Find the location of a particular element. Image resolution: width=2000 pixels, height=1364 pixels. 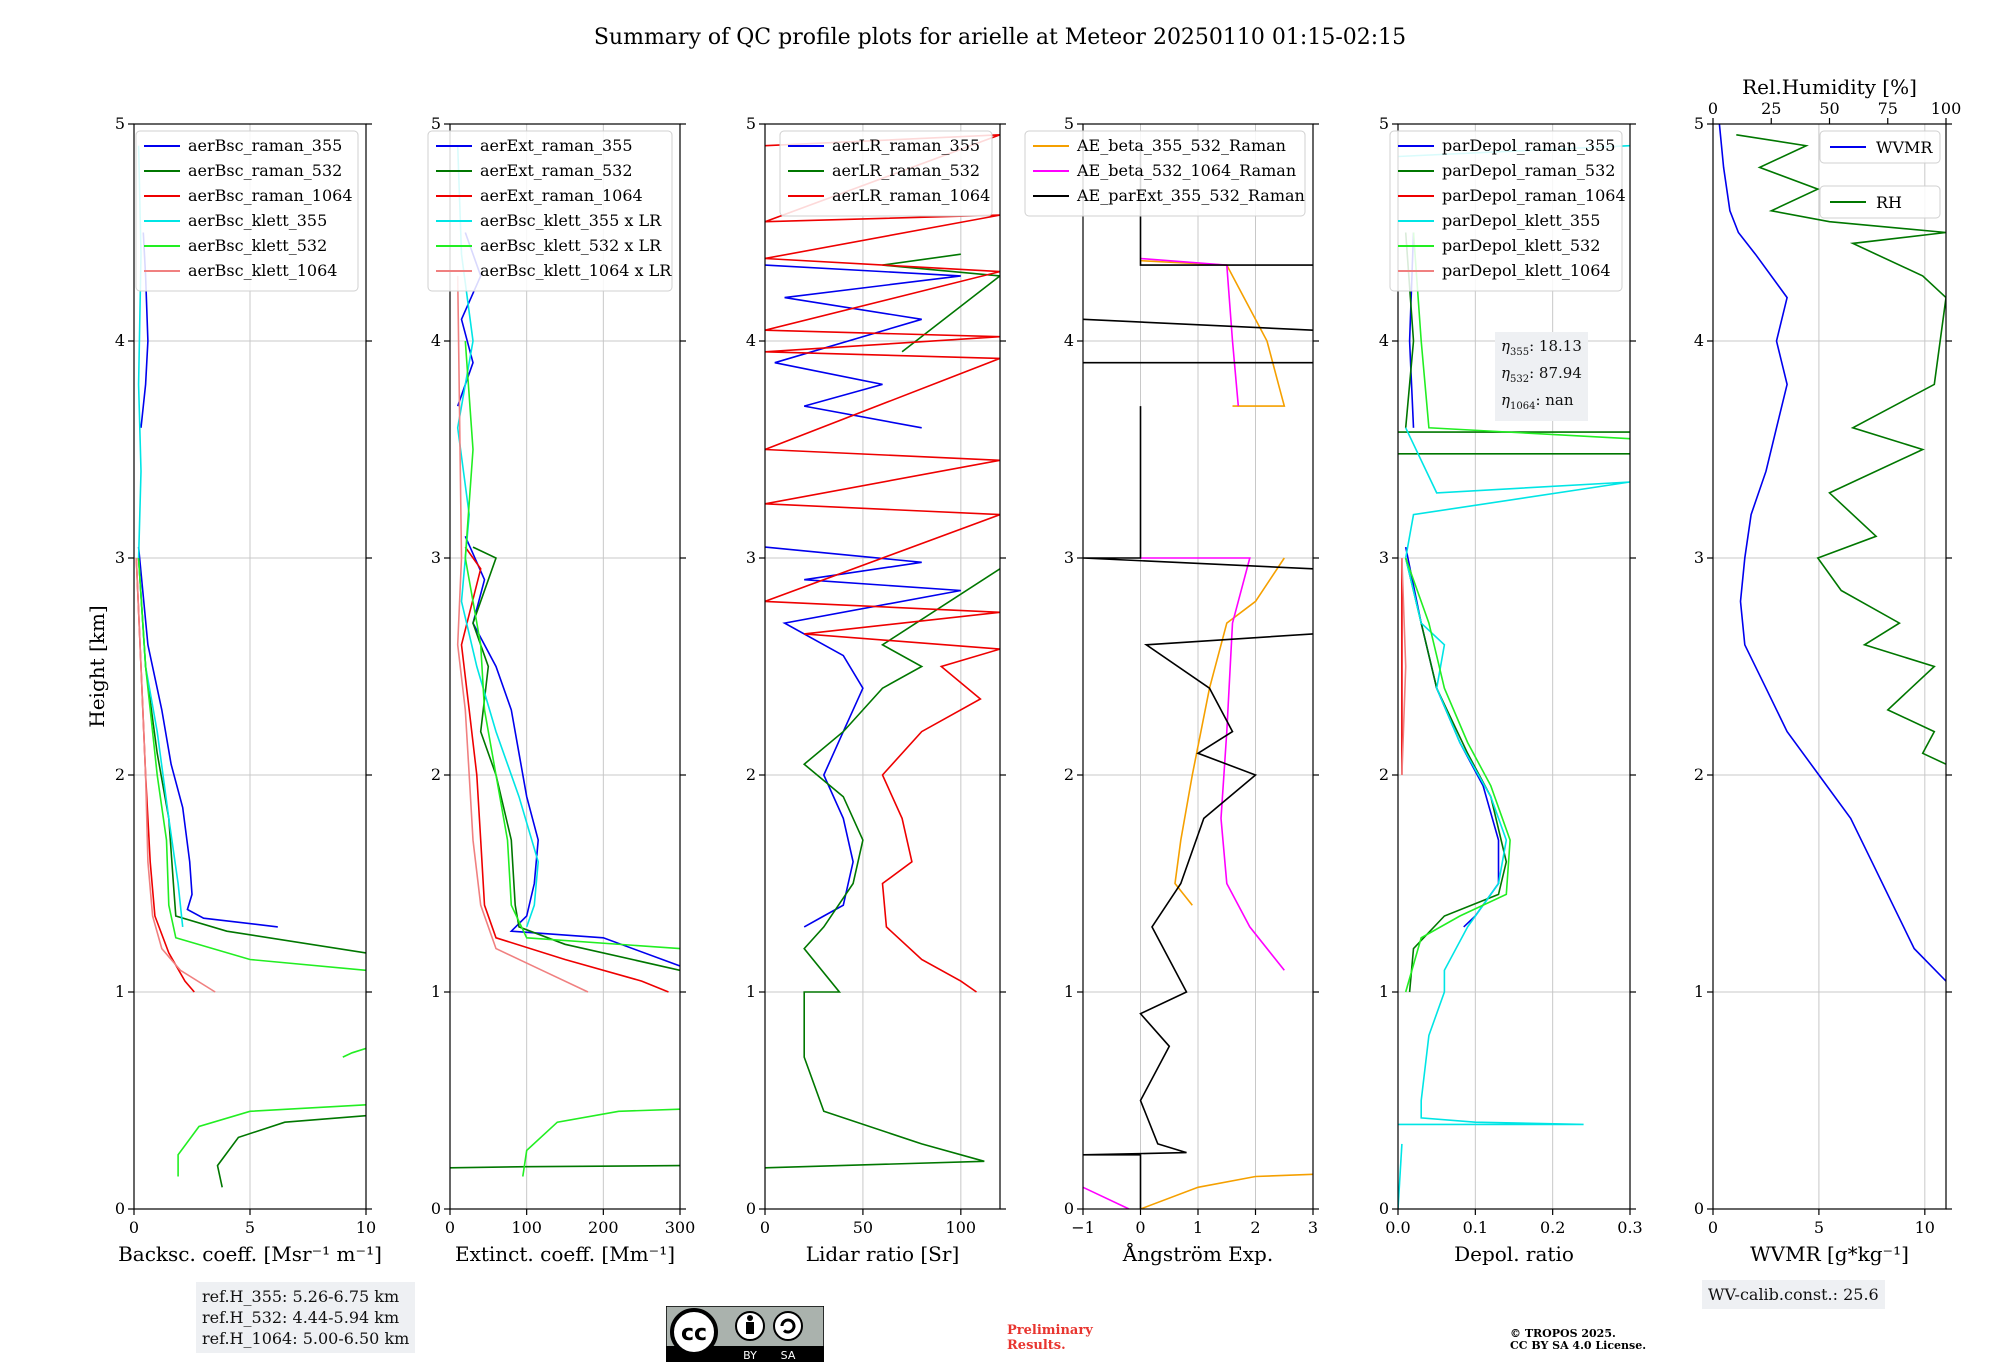

x-axis-label: Depol. ratio is located at coordinates (1514, 1254).